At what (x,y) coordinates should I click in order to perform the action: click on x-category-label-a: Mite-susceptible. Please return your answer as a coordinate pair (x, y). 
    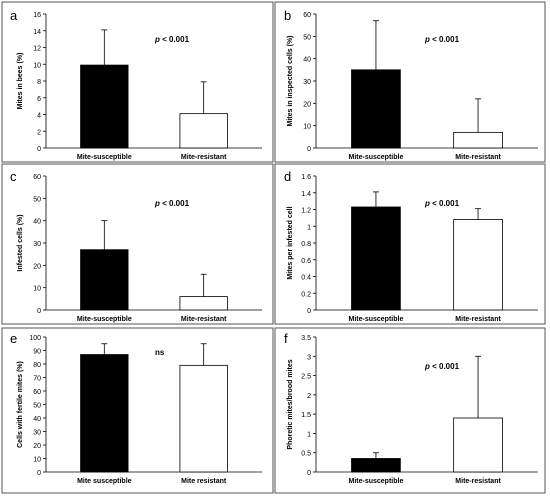
    Looking at the image, I should click on (104, 157).